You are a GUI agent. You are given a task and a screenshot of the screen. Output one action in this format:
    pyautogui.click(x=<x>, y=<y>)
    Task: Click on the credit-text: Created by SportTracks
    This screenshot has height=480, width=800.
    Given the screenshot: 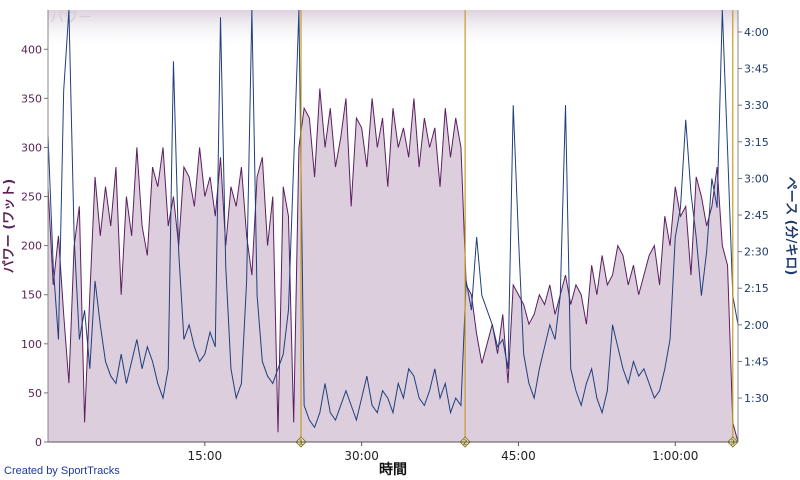 What is the action you would take?
    pyautogui.click(x=62, y=471)
    